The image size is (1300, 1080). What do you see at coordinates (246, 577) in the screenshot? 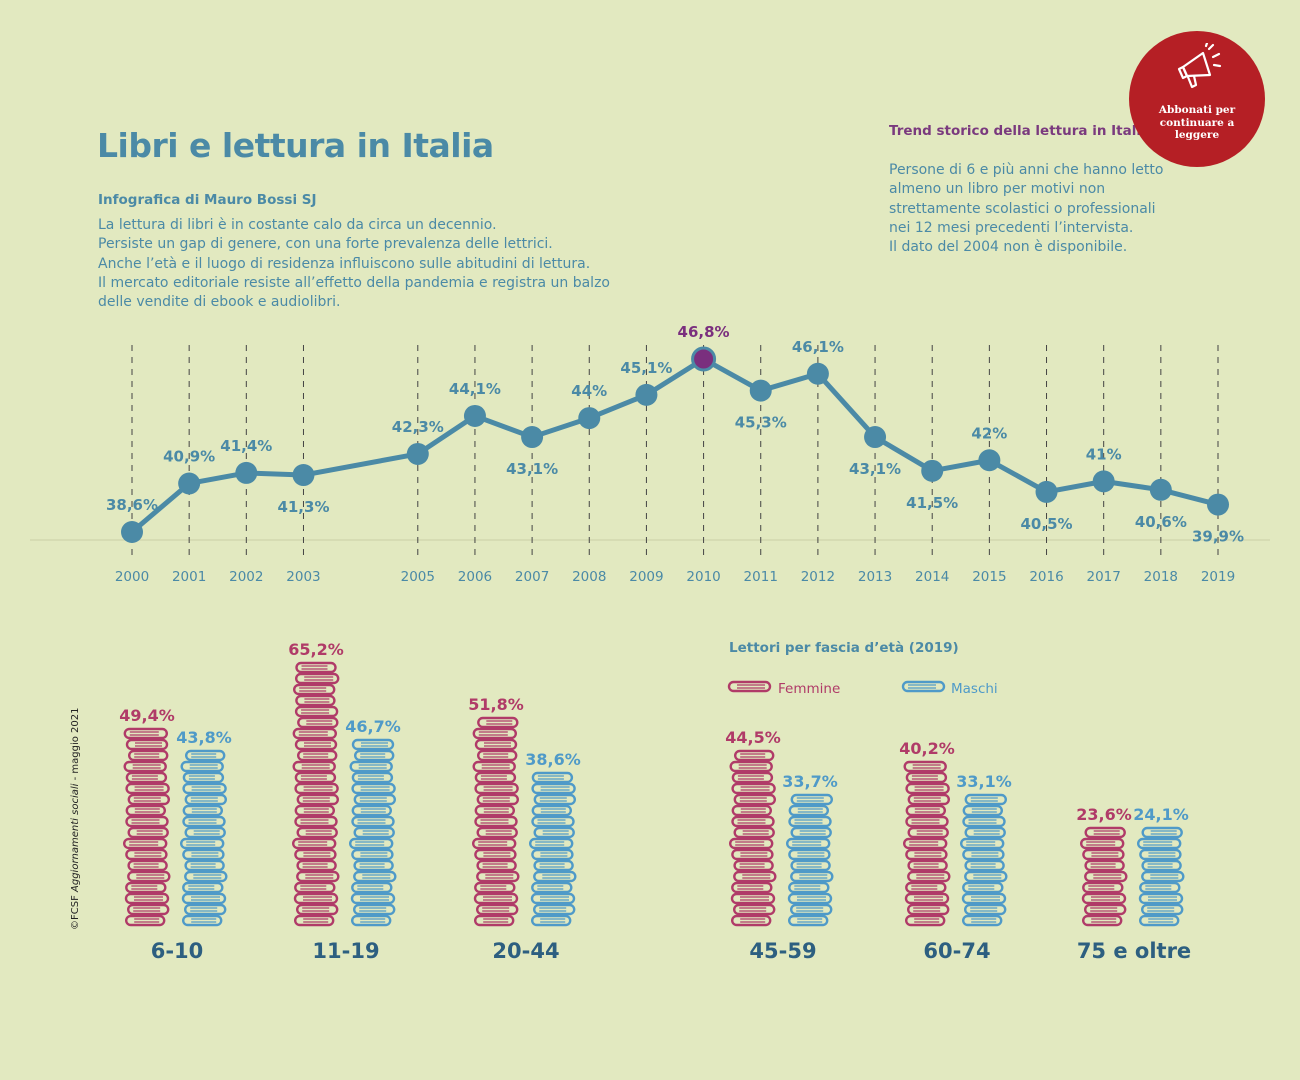
I see `x-tick-label: 2002` at bounding box center [246, 577].